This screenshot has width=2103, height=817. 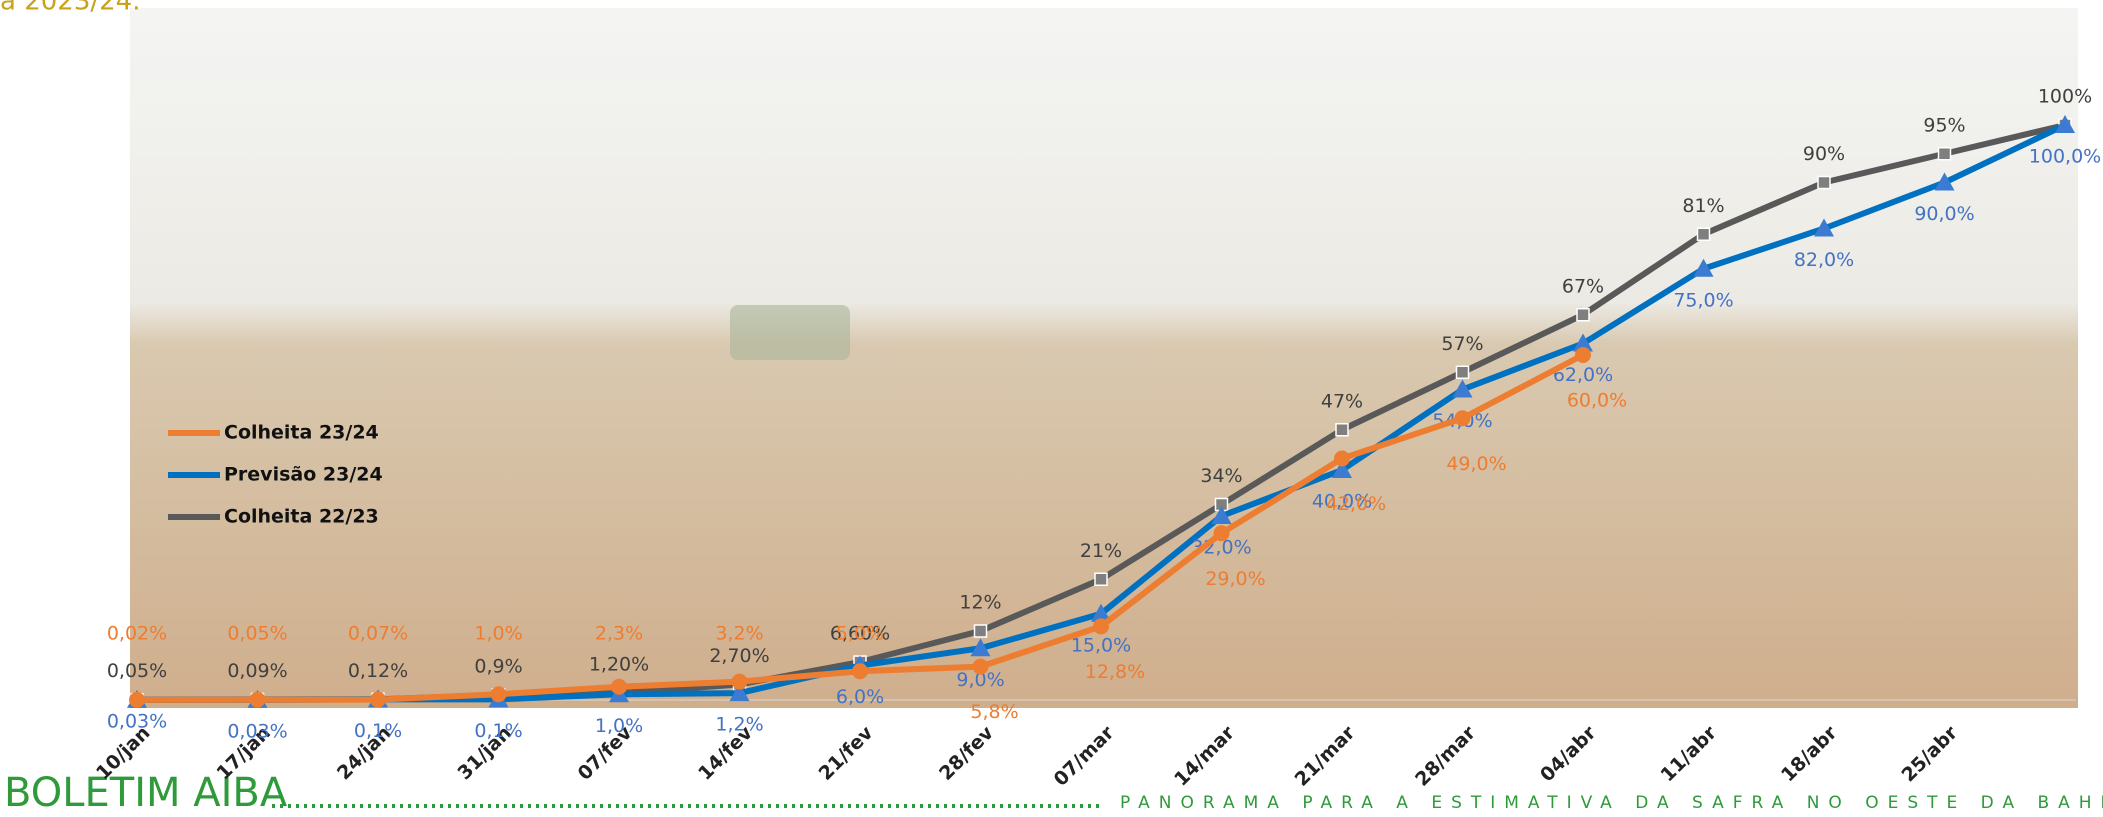 What do you see at coordinates (70, 8) in the screenshot?
I see `caption: a 2023/24.` at bounding box center [70, 8].